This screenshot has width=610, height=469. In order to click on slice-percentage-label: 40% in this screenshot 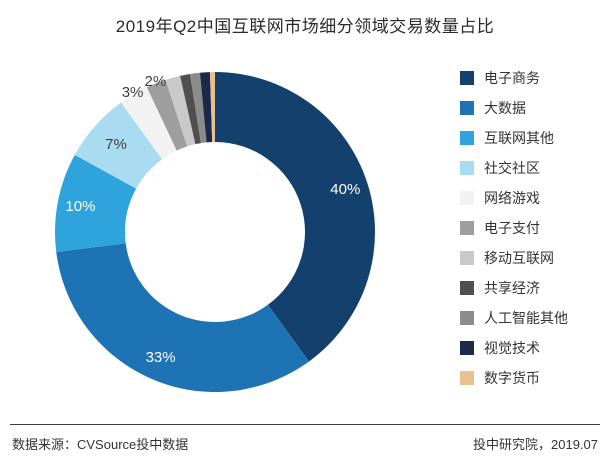, I will do `click(345, 189)`.